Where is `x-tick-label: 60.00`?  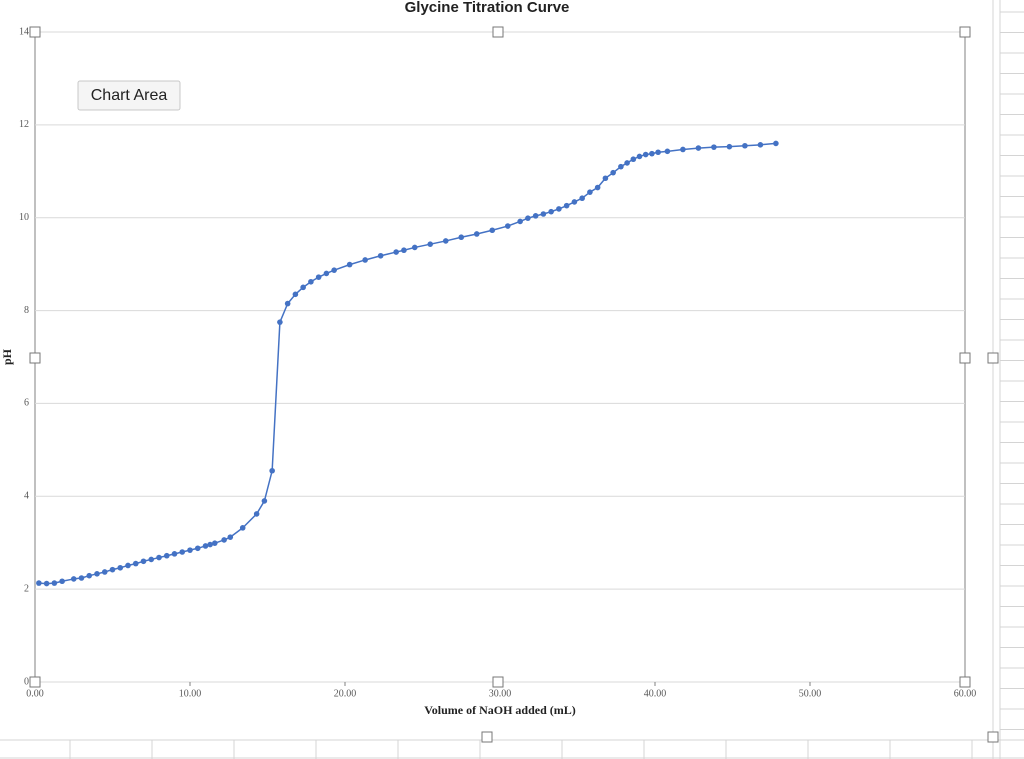 x-tick-label: 60.00 is located at coordinates (965, 693).